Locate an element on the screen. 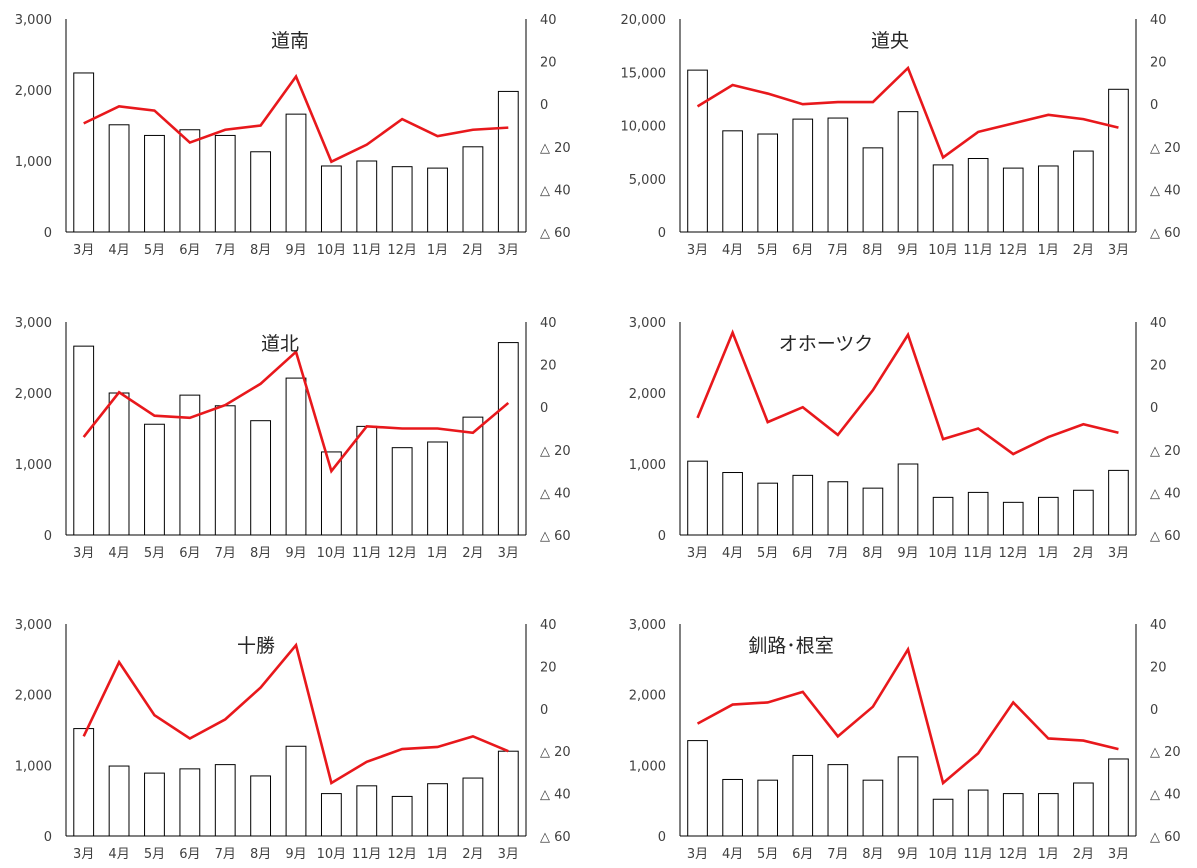 Image resolution: width=1197 pixels, height=868 pixels. x-tick-label: 9月 is located at coordinates (907, 250).